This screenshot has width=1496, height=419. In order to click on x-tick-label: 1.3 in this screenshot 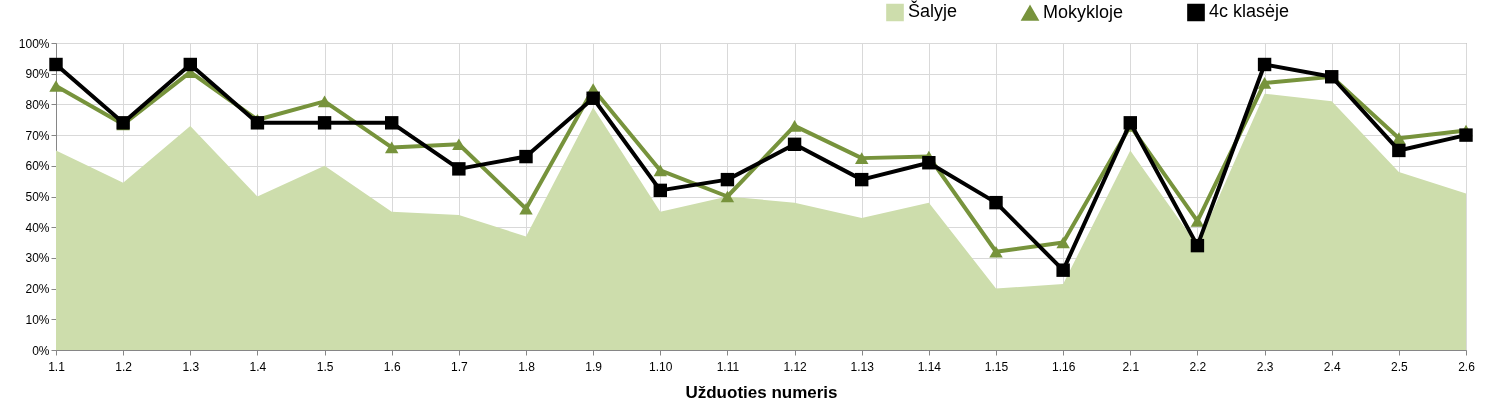, I will do `click(191, 366)`.